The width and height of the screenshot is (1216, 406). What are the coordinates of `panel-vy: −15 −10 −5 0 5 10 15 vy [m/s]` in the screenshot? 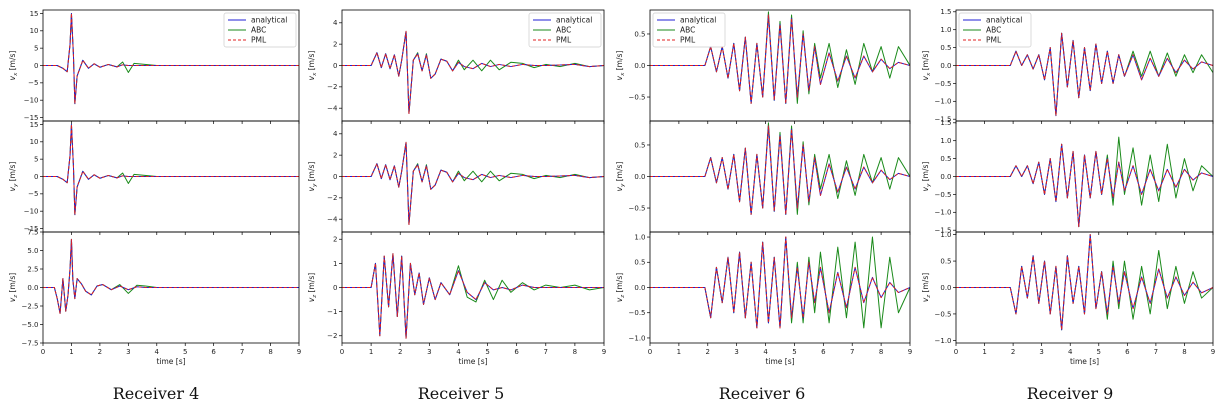 It's located at (154, 177).